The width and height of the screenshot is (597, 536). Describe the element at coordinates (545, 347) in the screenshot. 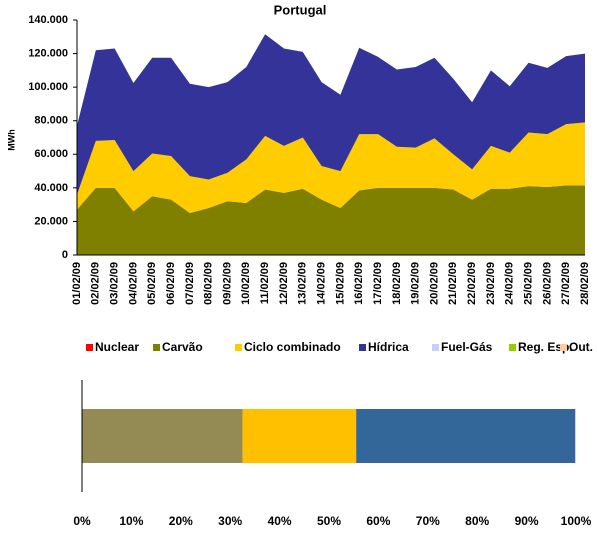

I see `legend-label: Reg. Esp.` at that location.